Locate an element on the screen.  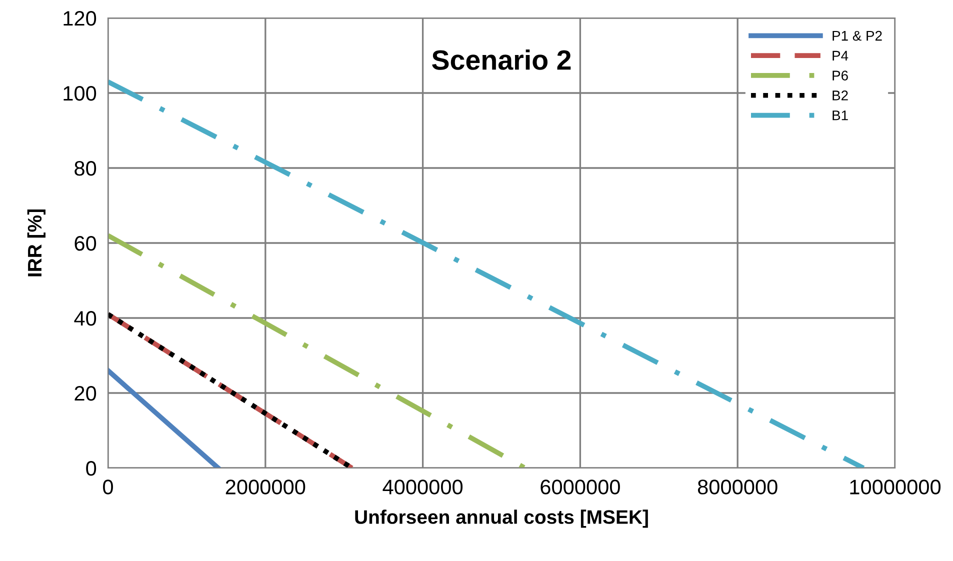
legend-label: P1 & P2 is located at coordinates (857, 35).